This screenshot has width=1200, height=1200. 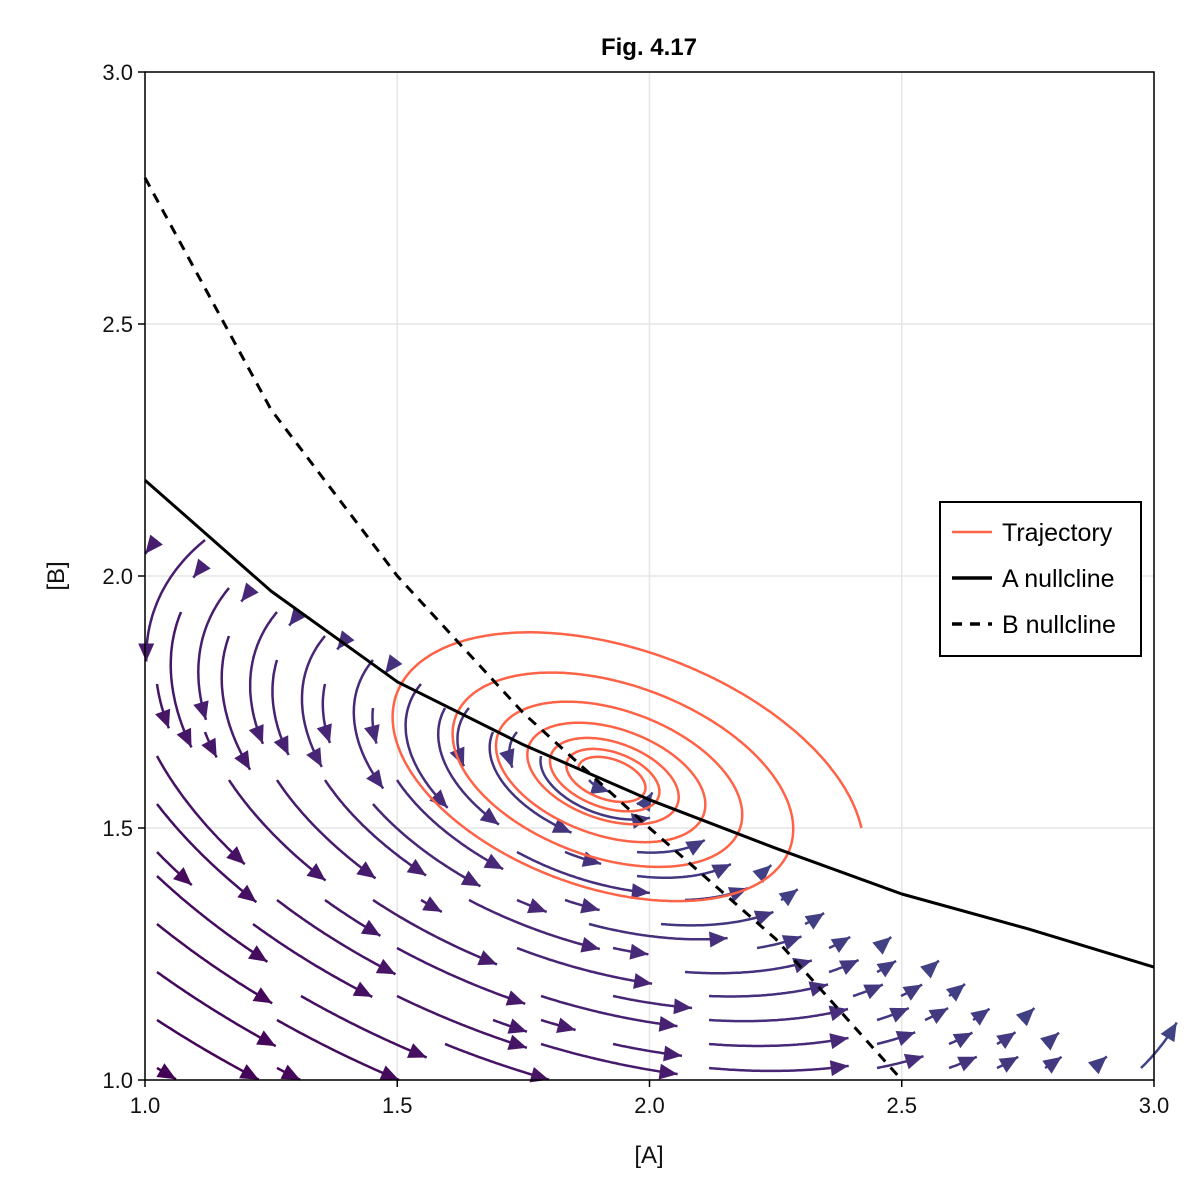 What do you see at coordinates (649, 47) in the screenshot?
I see `chart-title: Fig. 4.17` at bounding box center [649, 47].